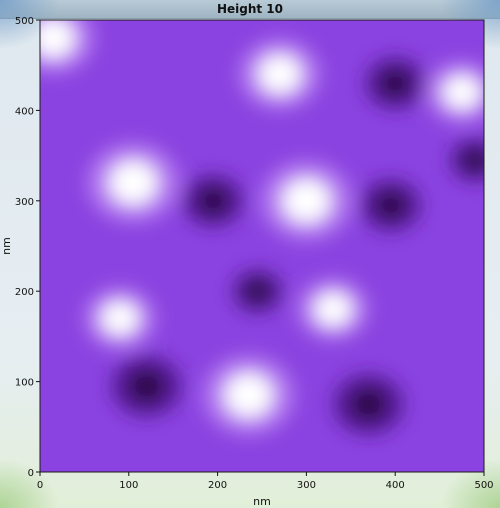 This screenshot has height=508, width=500. I want to click on window-title: Height 10, so click(250, 9).